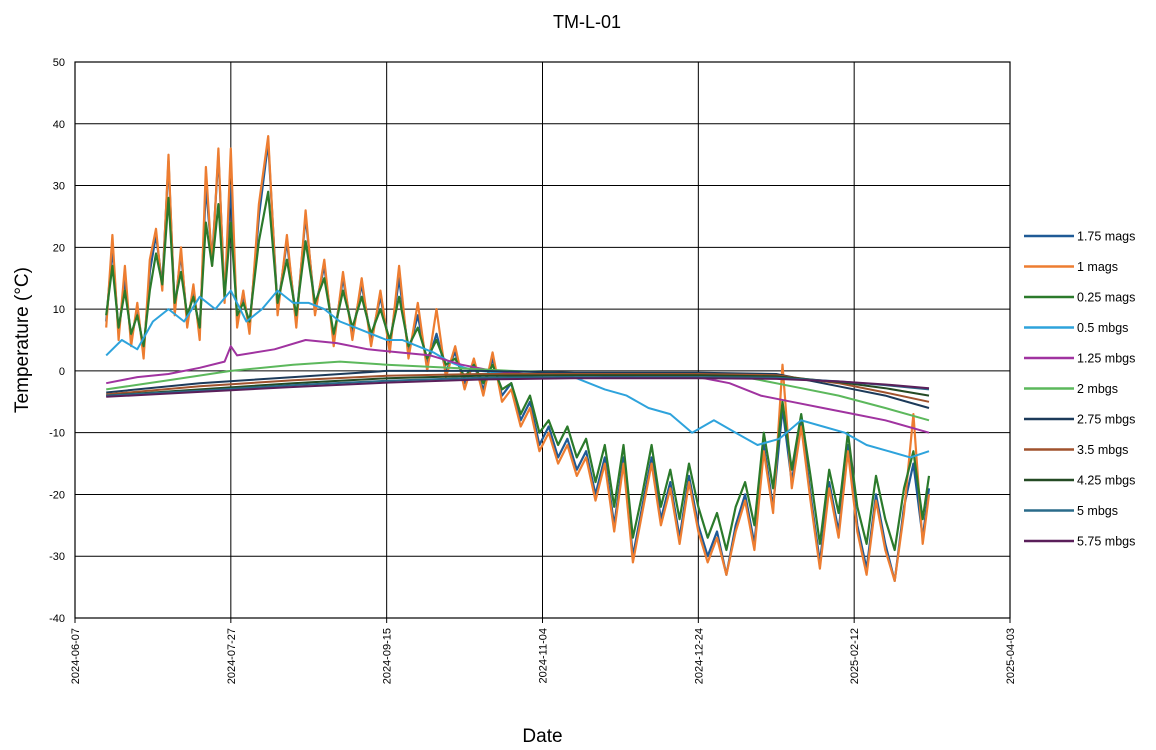 The image size is (1156, 750). Describe the element at coordinates (855, 656) in the screenshot. I see `x-tick-label: 2025-02-12` at that location.